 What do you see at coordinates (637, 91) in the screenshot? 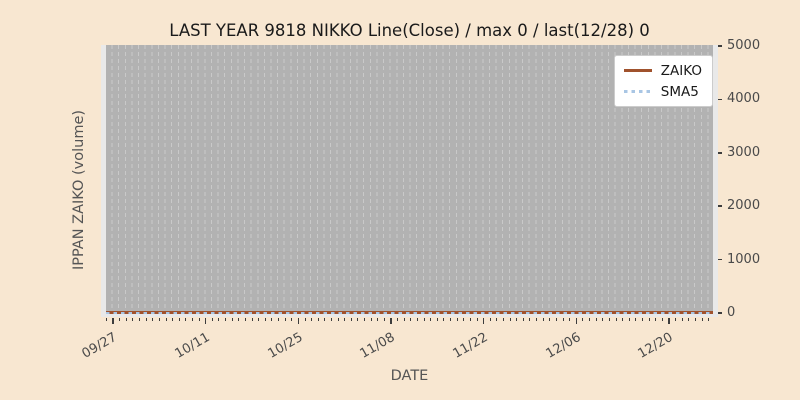
I see `sma5-line-swatch` at bounding box center [637, 91].